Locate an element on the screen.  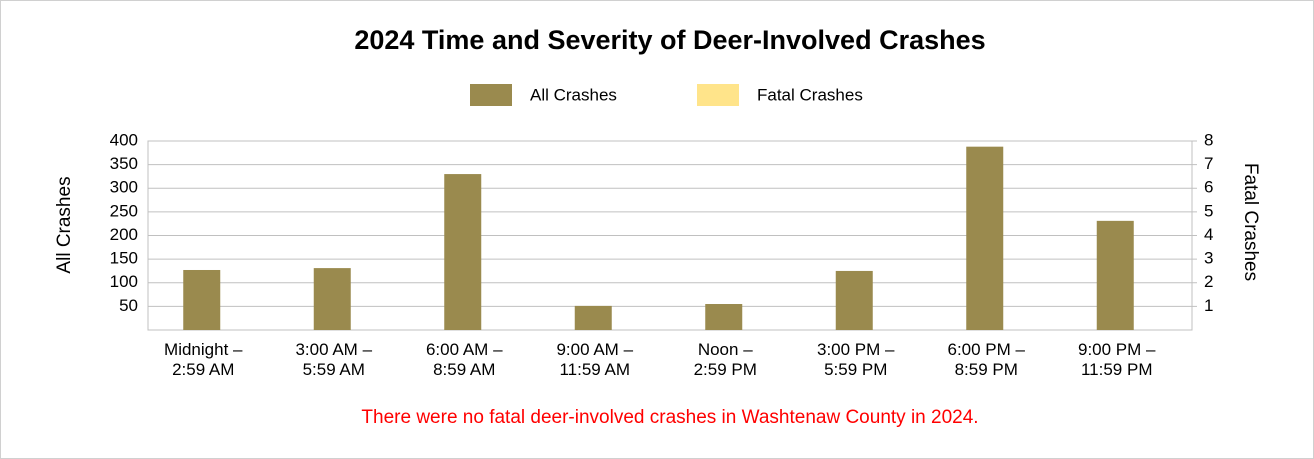
x-tick-label: 3:00 AM – 5:59 AM is located at coordinates (334, 359).